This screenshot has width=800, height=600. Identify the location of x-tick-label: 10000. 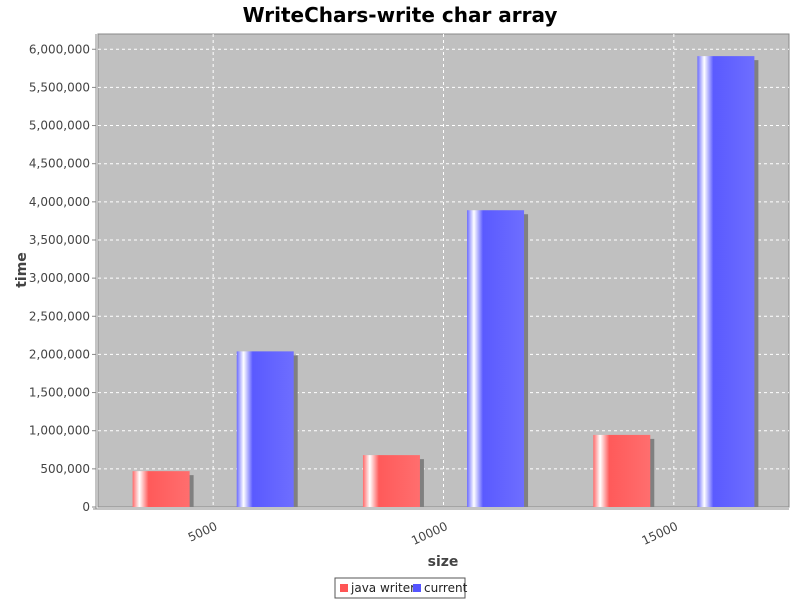
(429, 533).